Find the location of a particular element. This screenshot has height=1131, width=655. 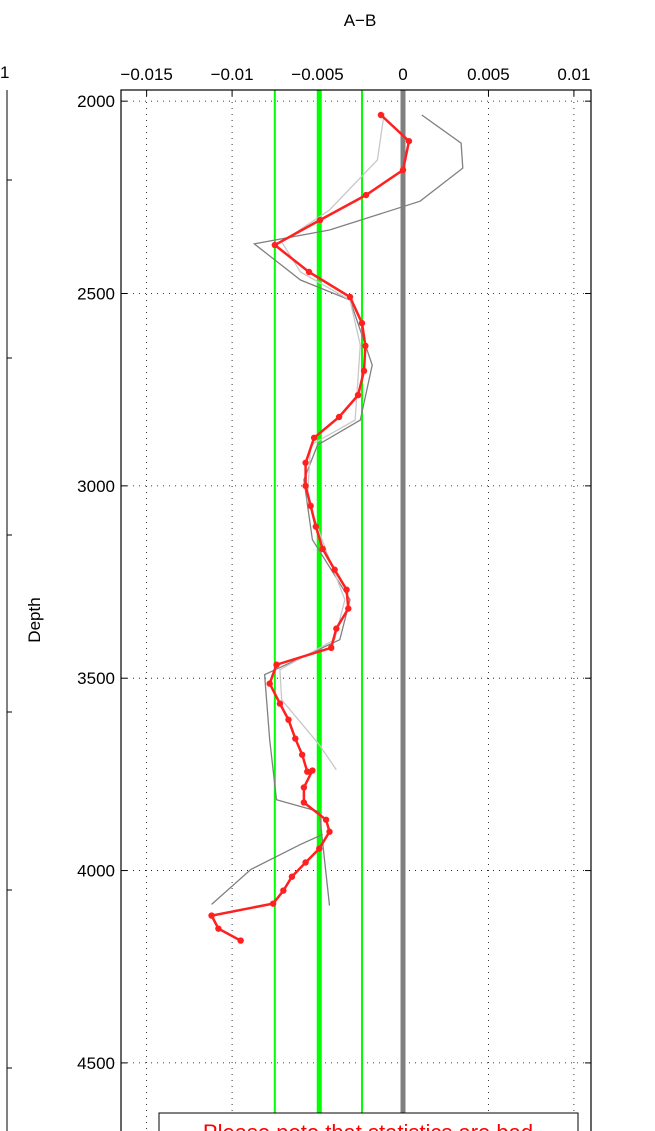

x-tick-label: 0.01 is located at coordinates (573, 74).